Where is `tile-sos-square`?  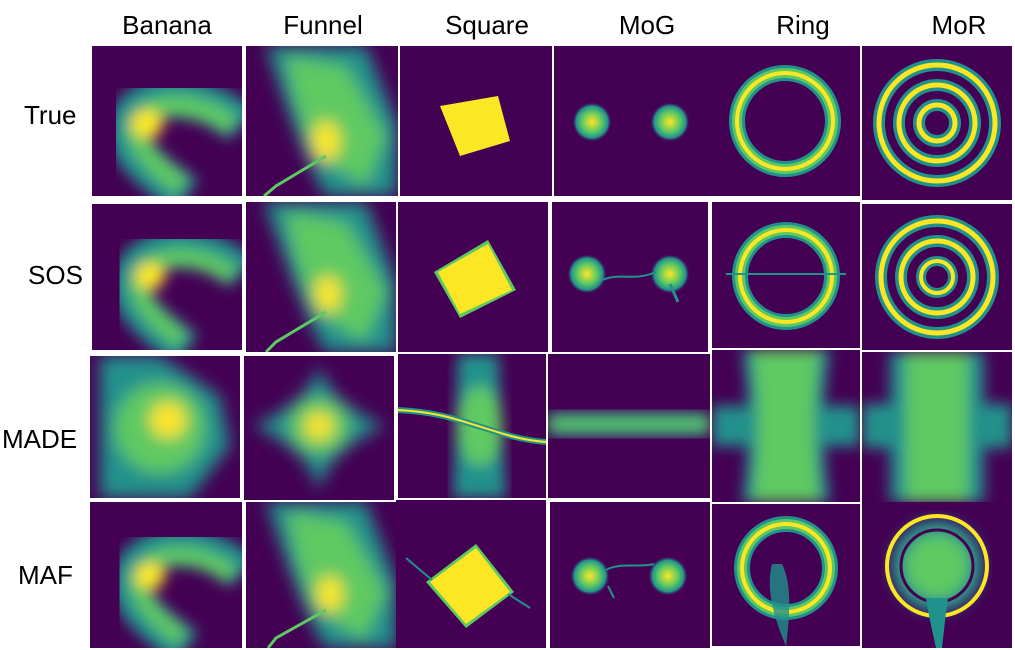
tile-sos-square is located at coordinates (473, 277).